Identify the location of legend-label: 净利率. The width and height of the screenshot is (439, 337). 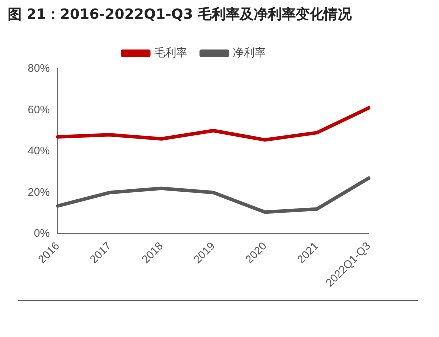
(249, 53).